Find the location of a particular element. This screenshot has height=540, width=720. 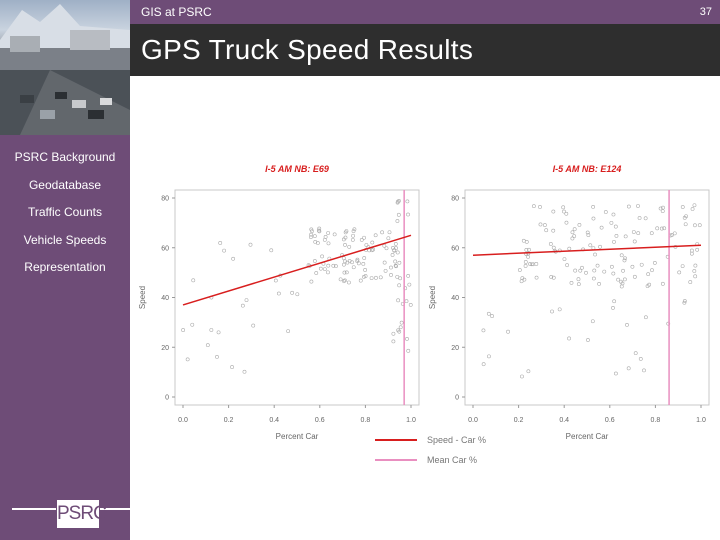

title-bar is located at coordinates (425, 50).